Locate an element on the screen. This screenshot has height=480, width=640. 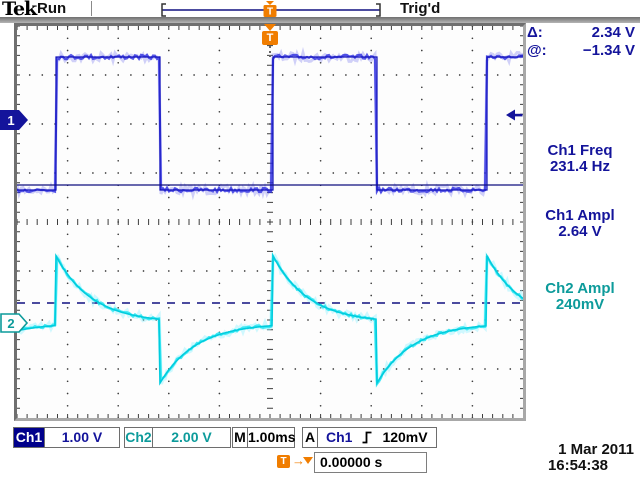
date-text: 1 Mar 2011 is located at coordinates (596, 449).